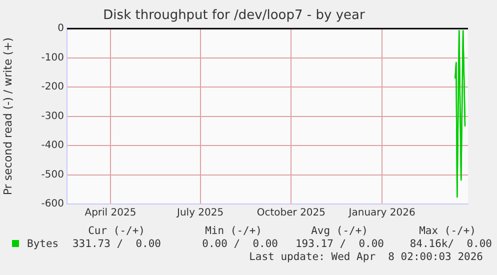  What do you see at coordinates (7, 116) in the screenshot?
I see `y-axis-title: Pr second read (-) / write (+)` at bounding box center [7, 116].